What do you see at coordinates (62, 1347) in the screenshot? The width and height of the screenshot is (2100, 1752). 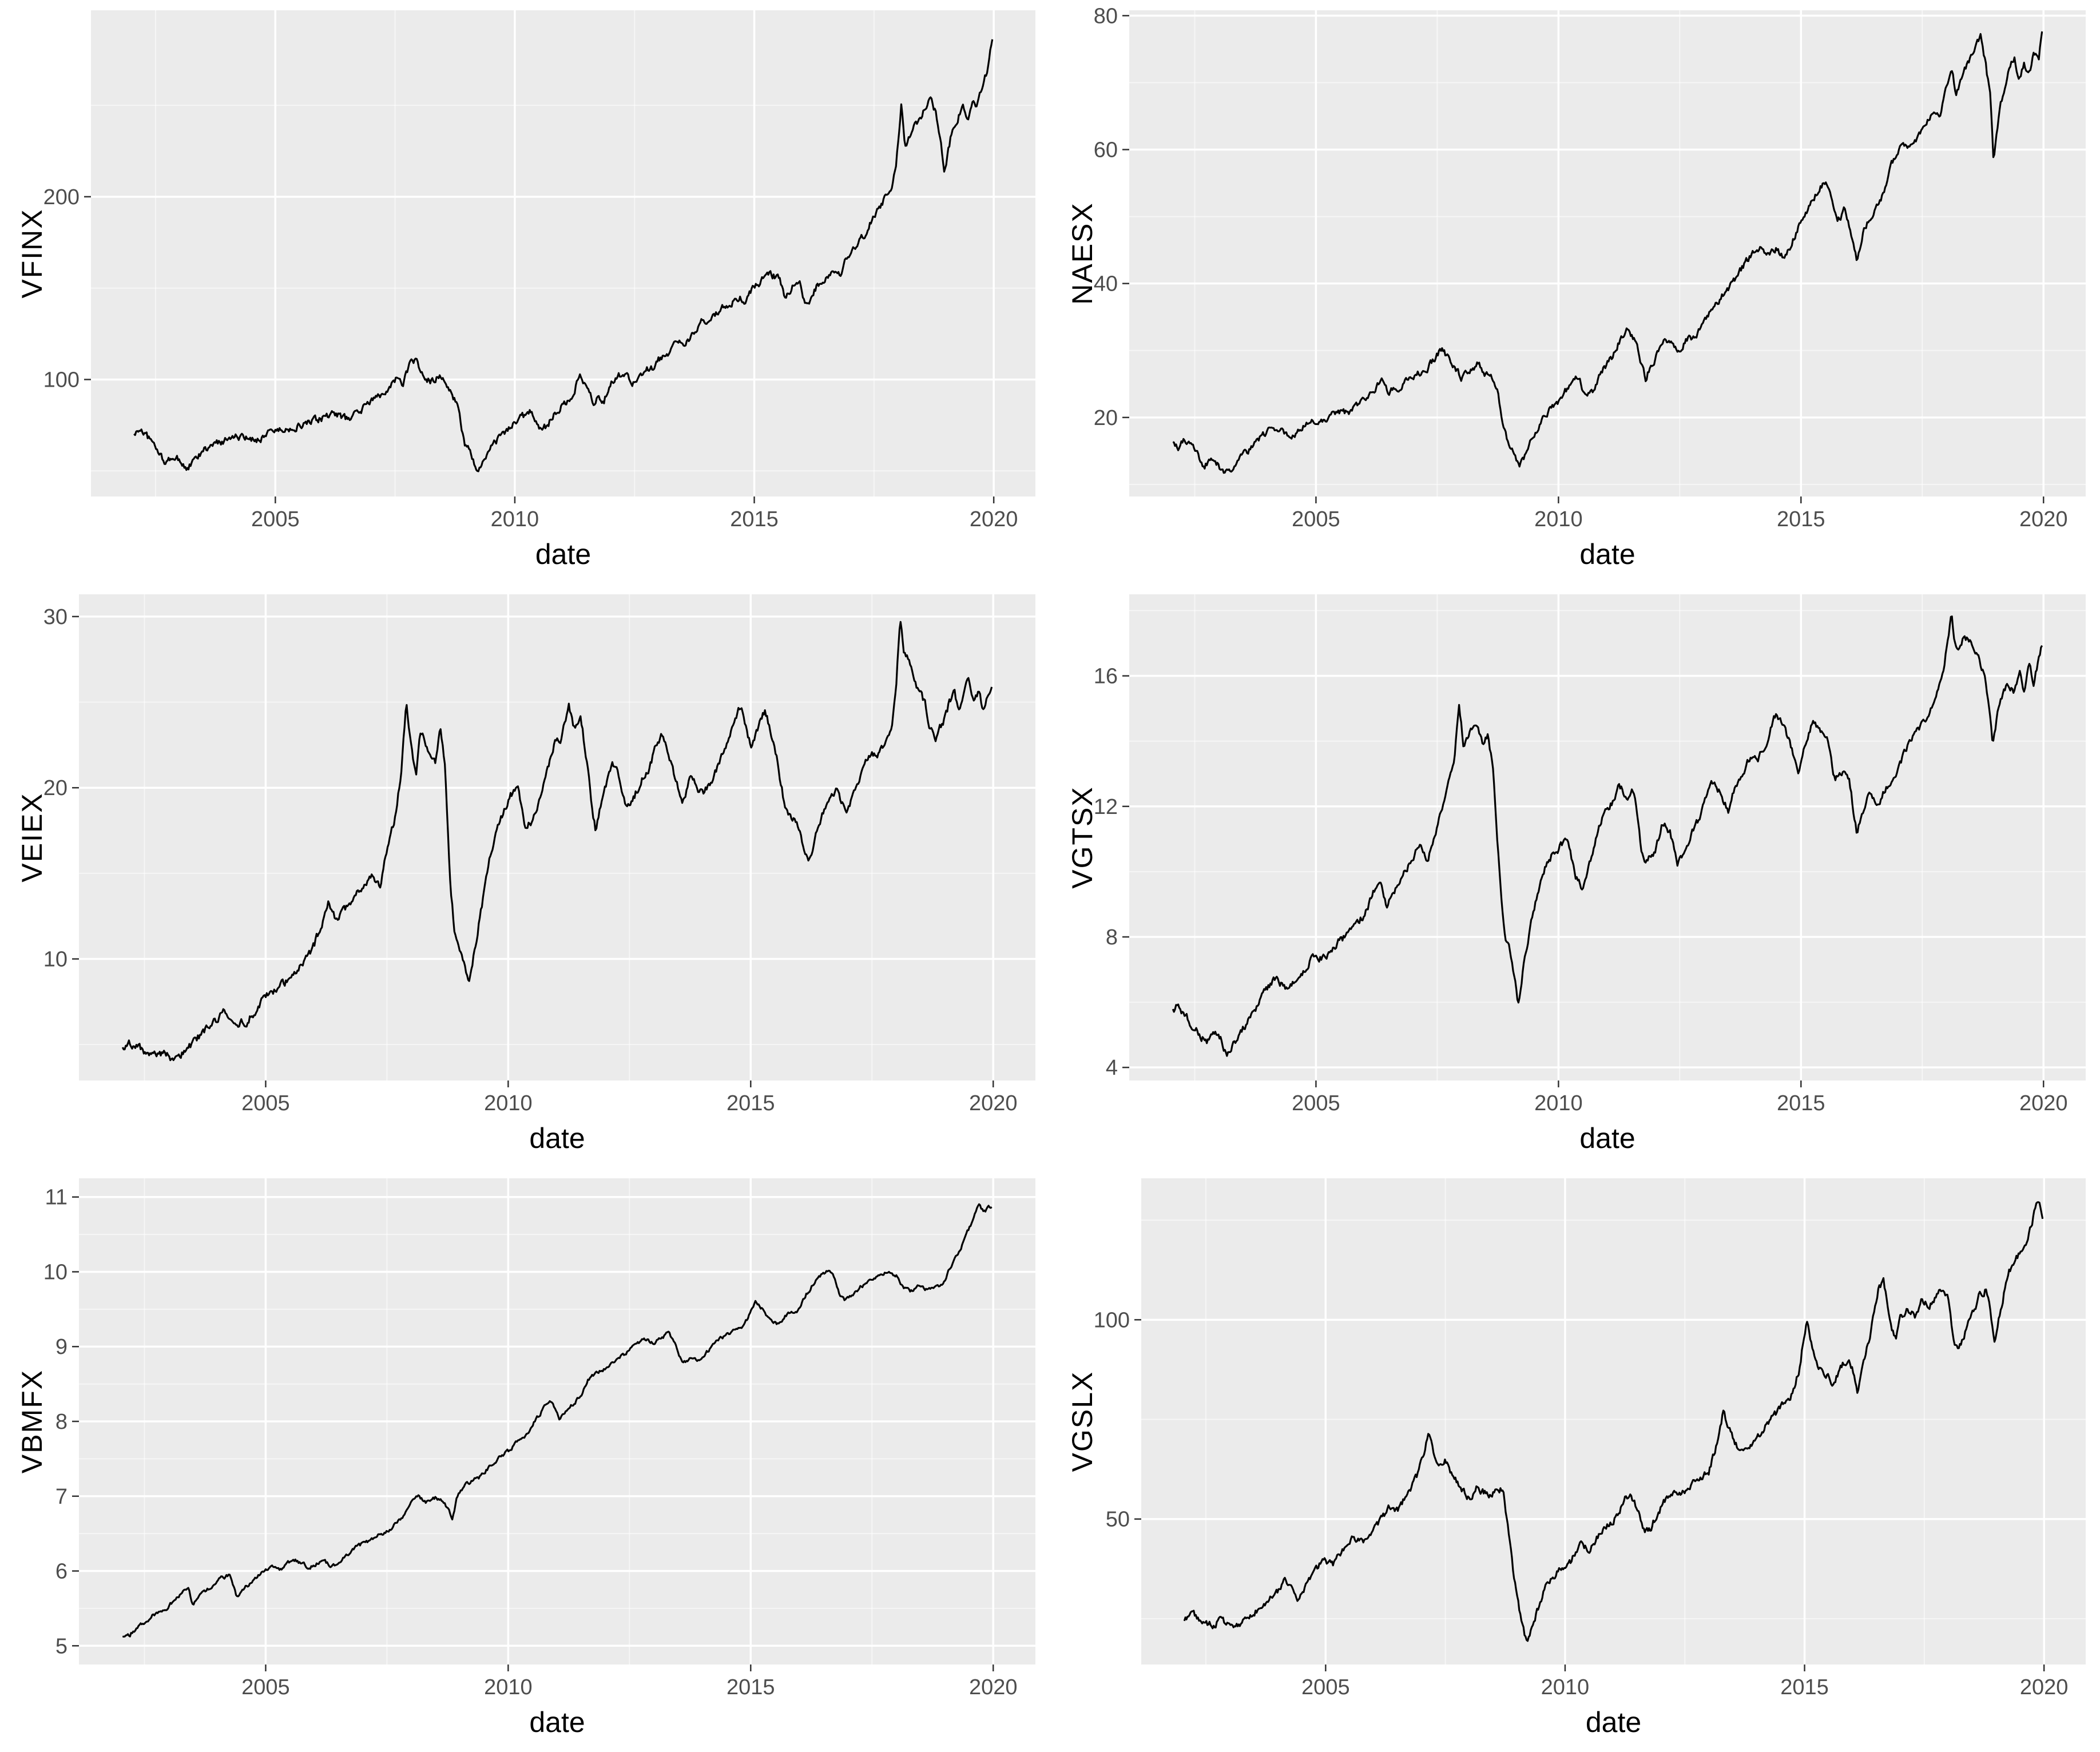 I see `y-axis-tick-label: 9` at bounding box center [62, 1347].